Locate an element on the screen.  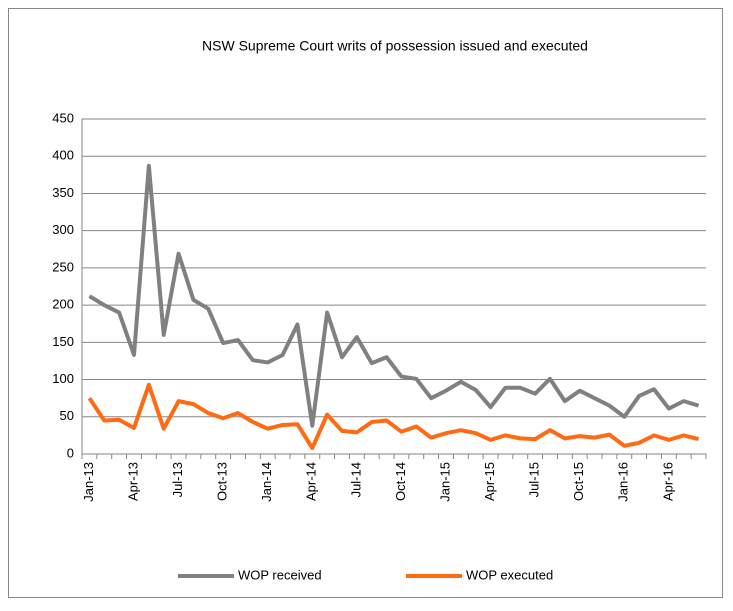
y-tick-label: 100 is located at coordinates (63, 378).